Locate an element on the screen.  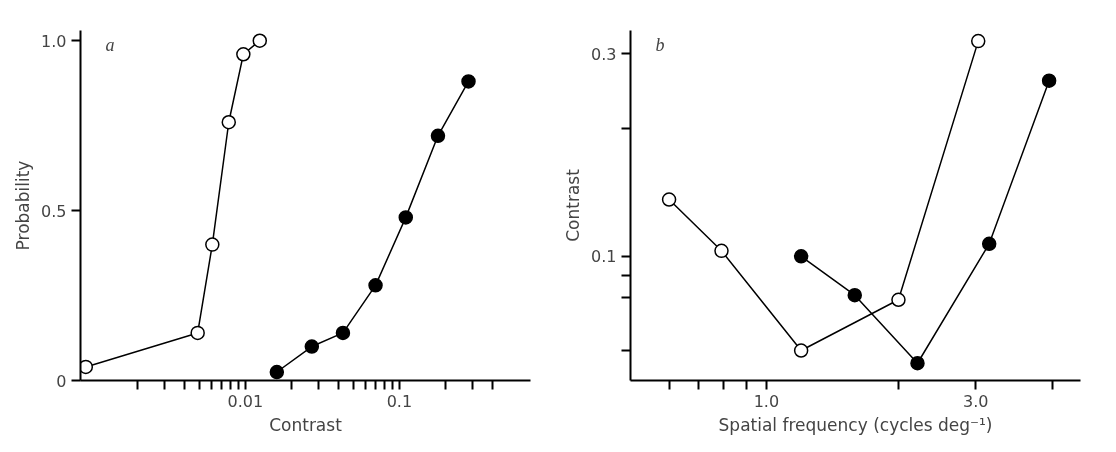
x-tick-label: 0.01 is located at coordinates (245, 401).